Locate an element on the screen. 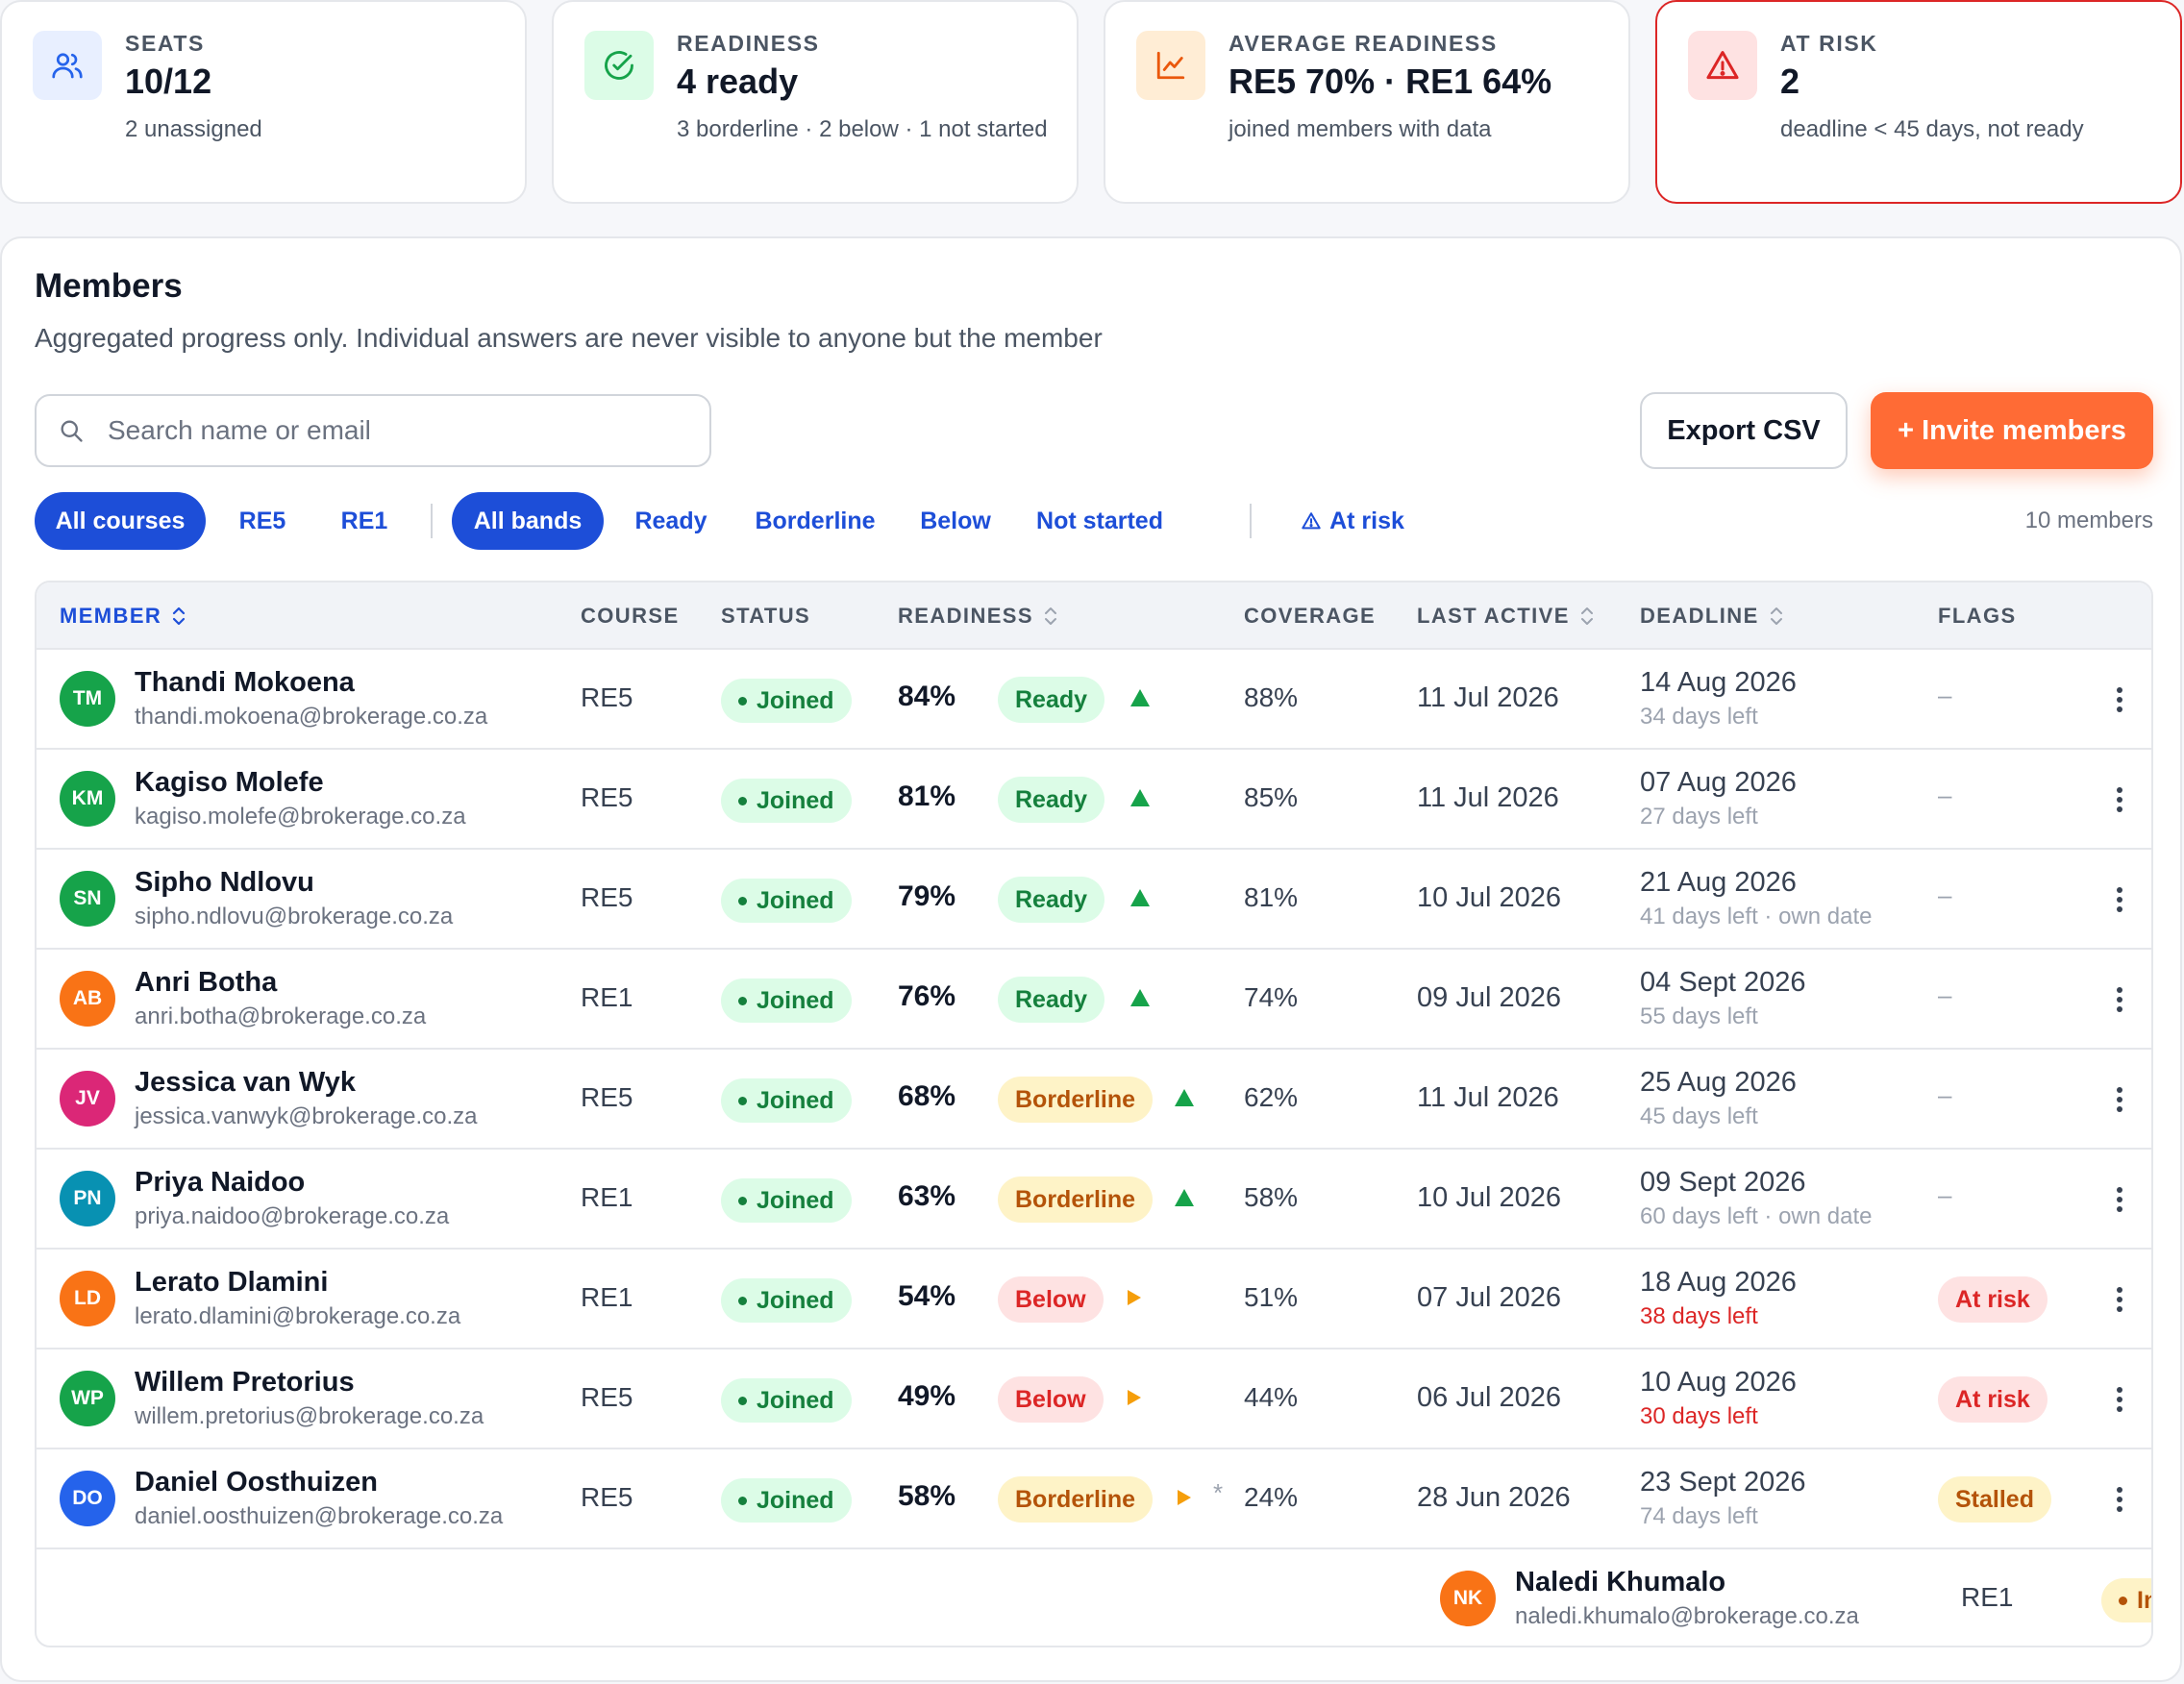 The height and width of the screenshot is (1684, 2184). filter-band-ready: Ready is located at coordinates (671, 520).